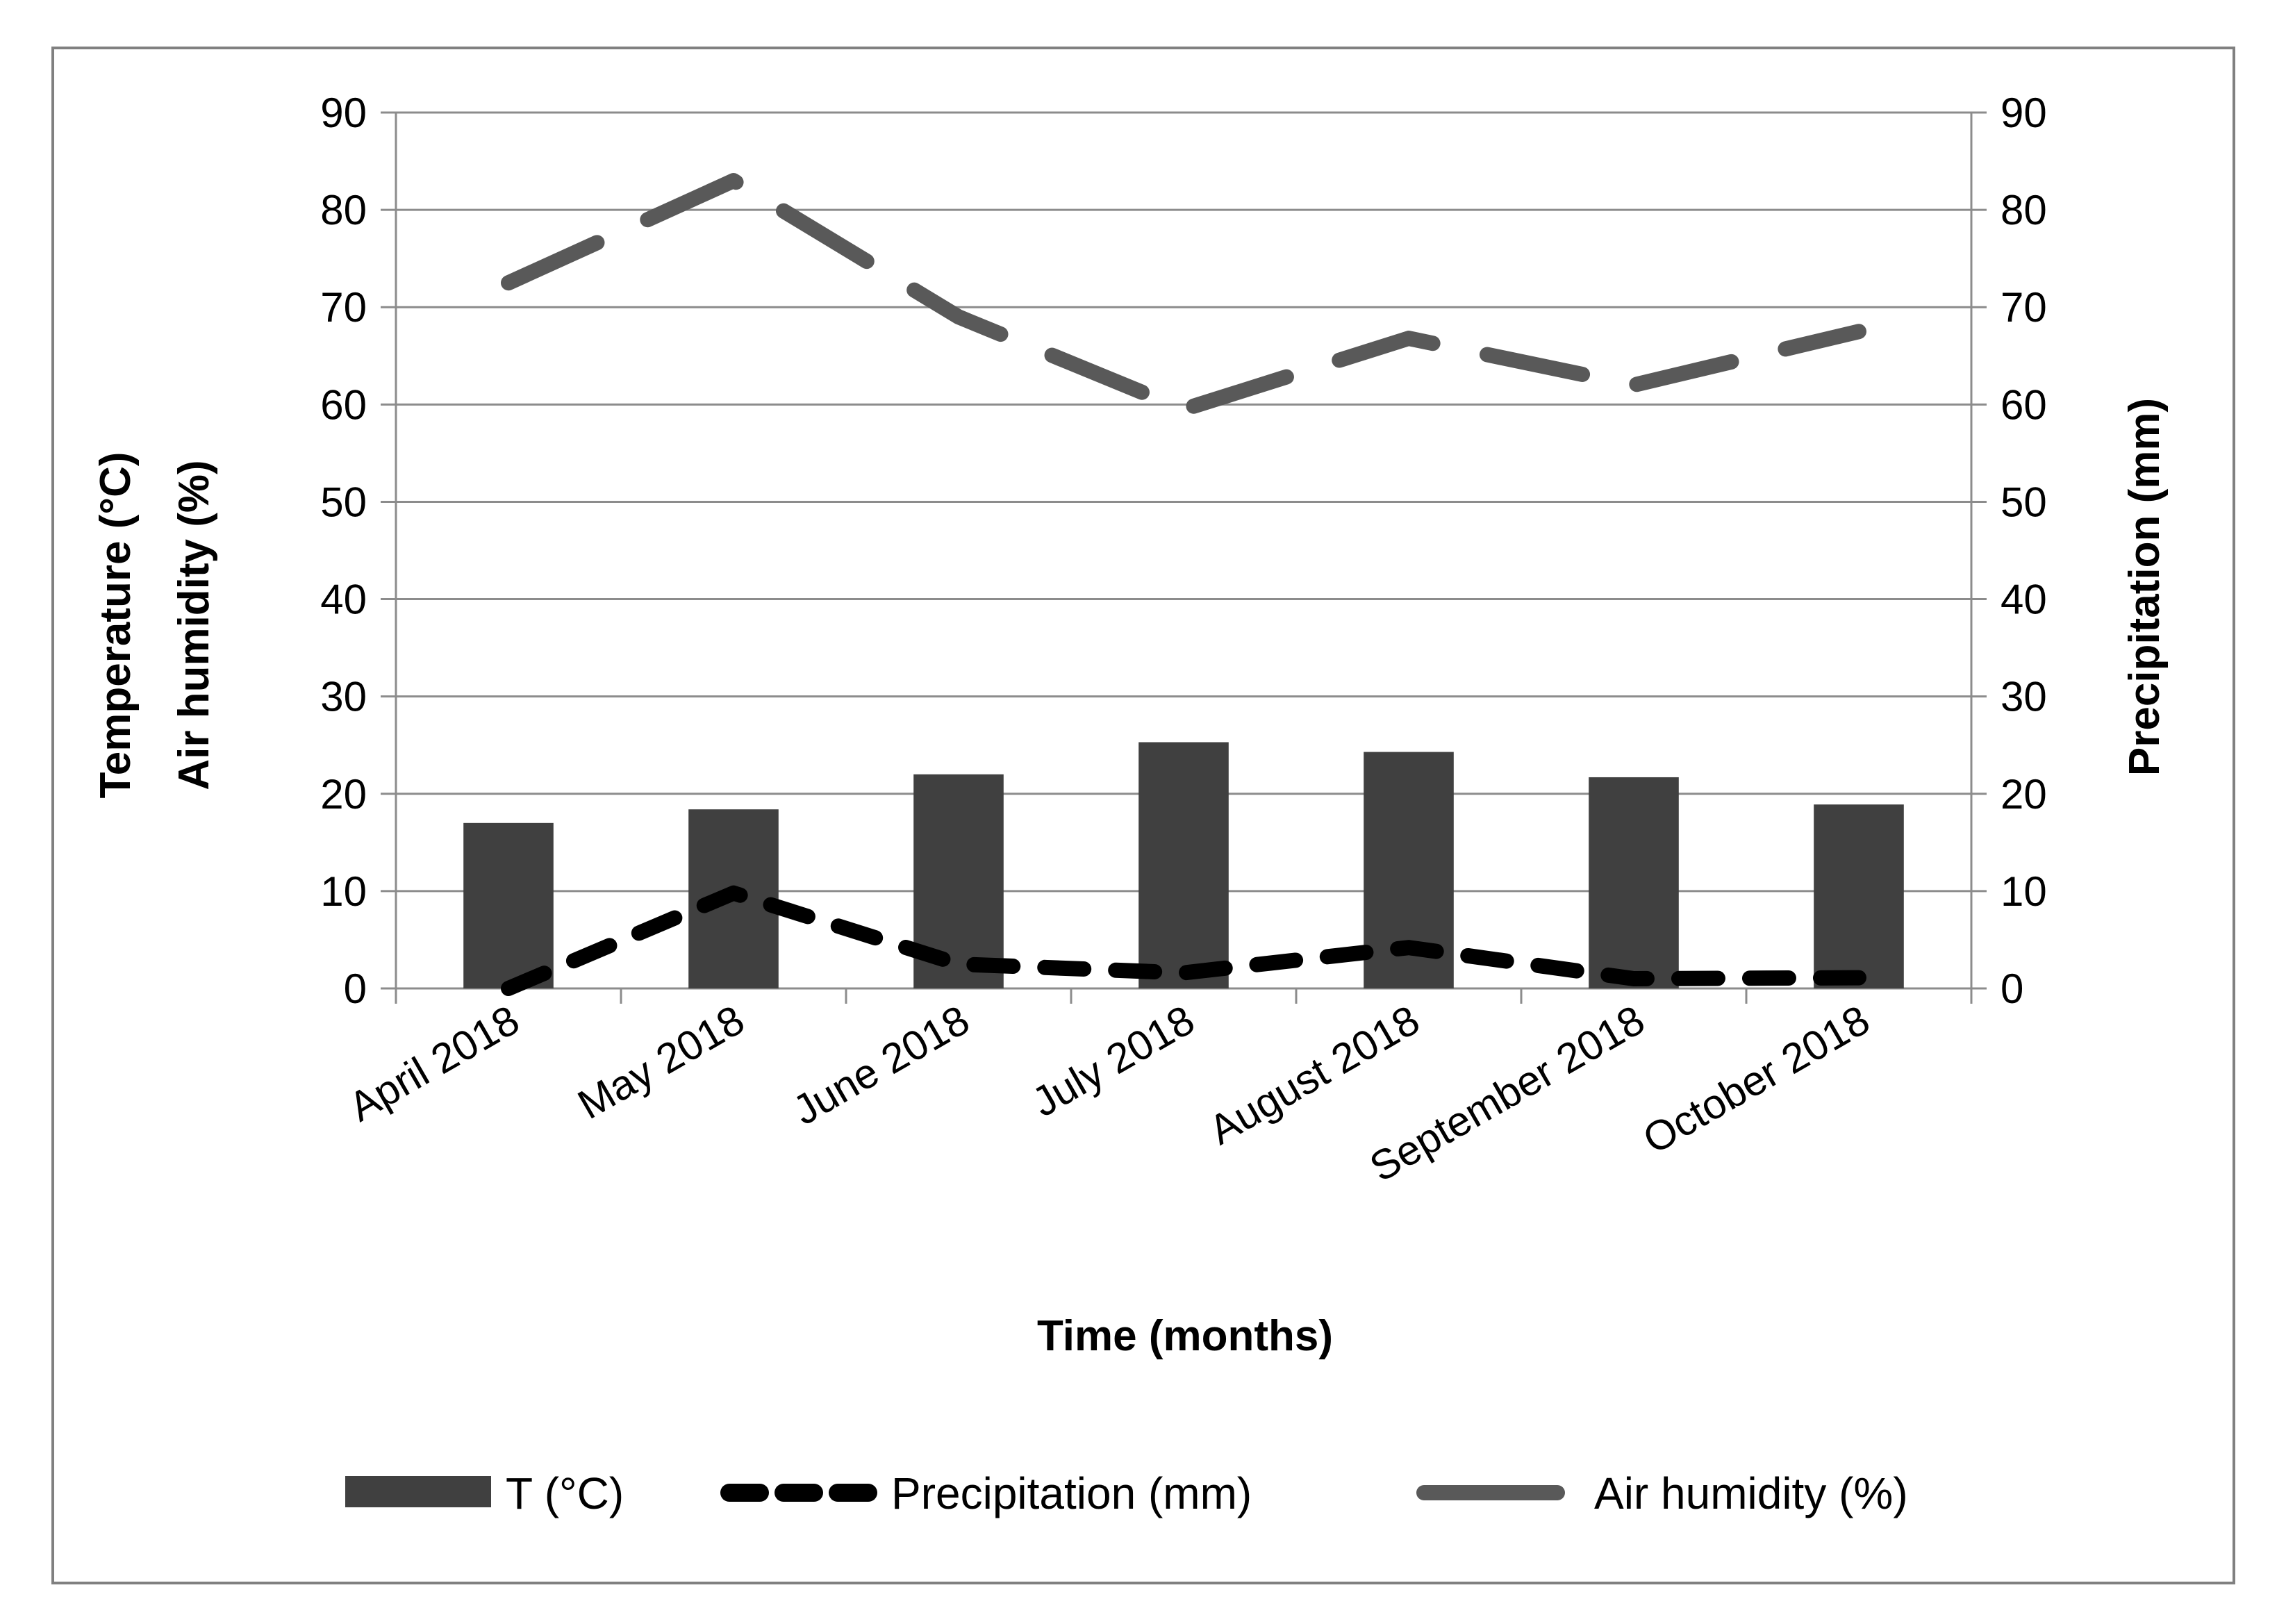 The image size is (2286, 1624). I want to click on bar-series, so click(1183, 865).